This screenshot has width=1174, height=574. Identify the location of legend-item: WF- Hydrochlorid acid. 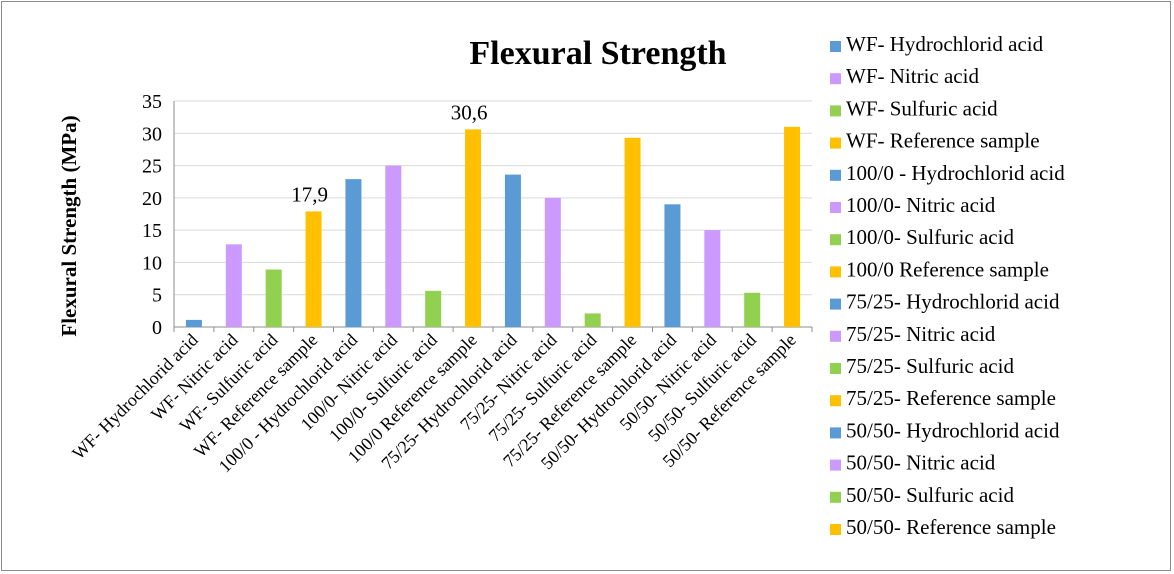
(945, 44).